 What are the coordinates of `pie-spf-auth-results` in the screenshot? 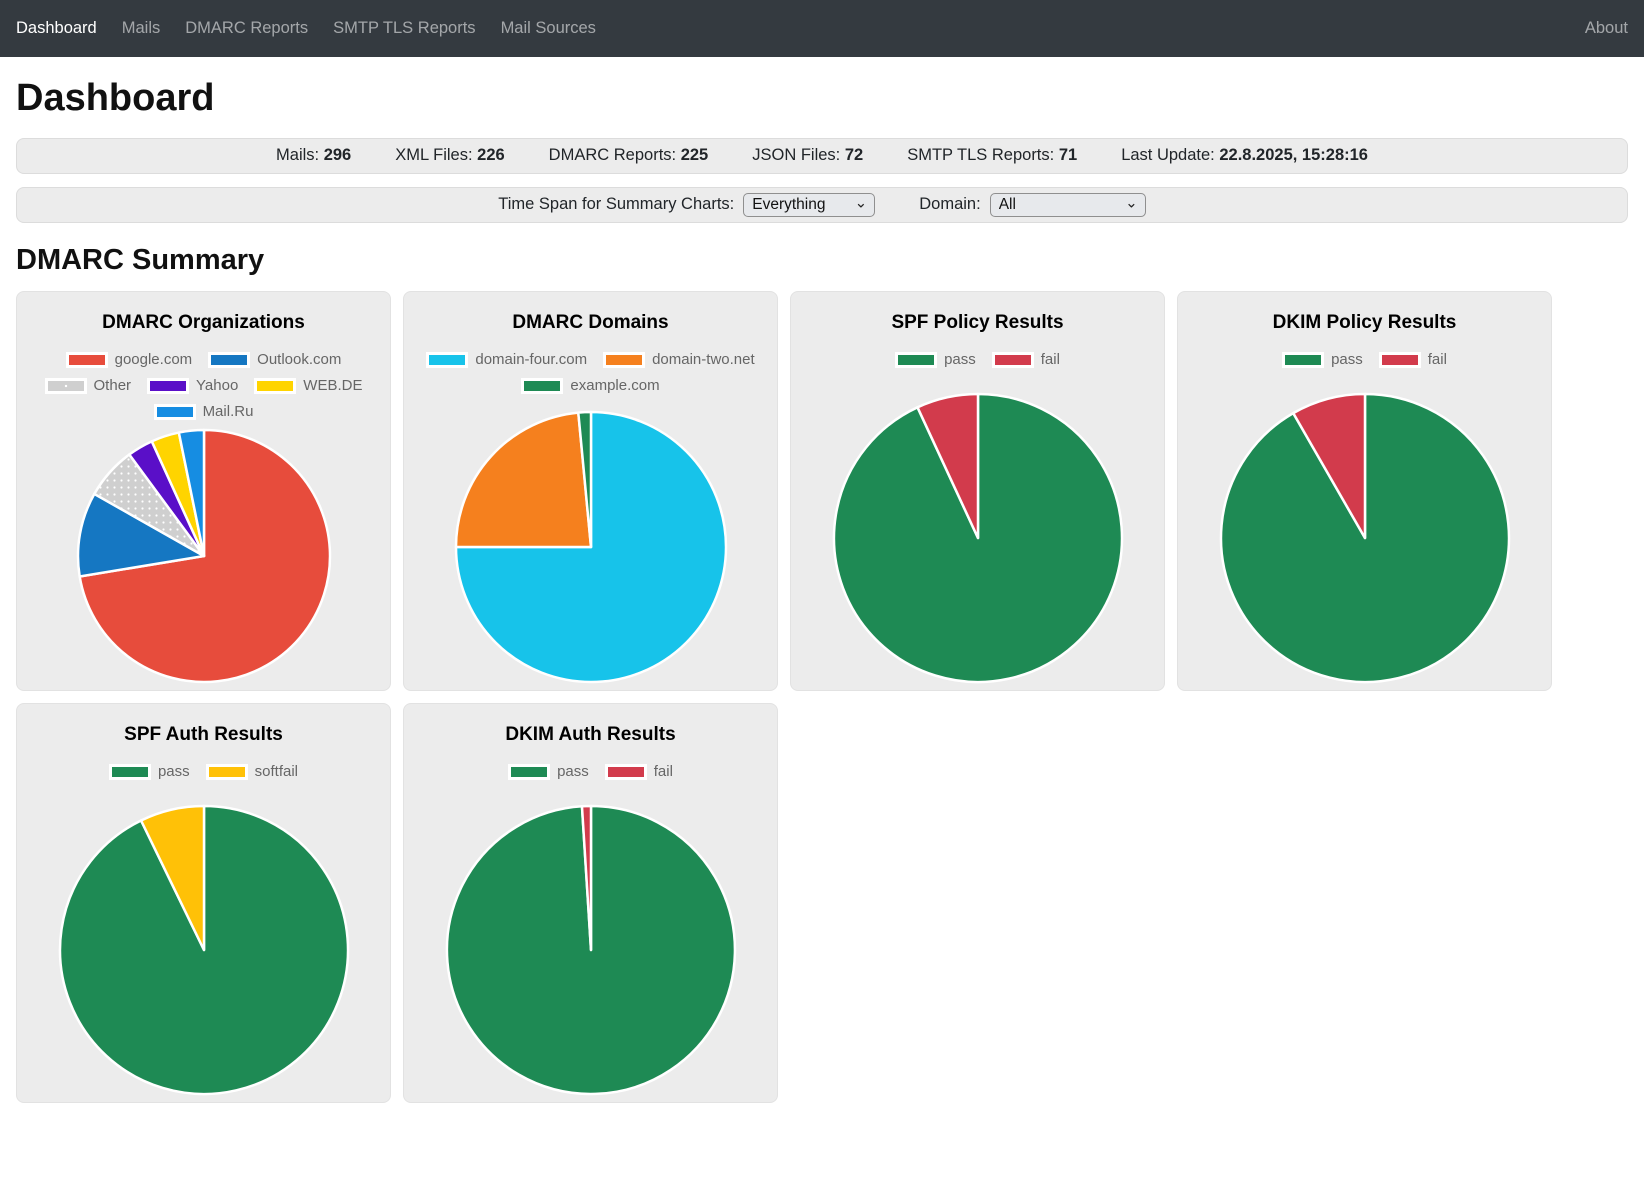 It's located at (203, 950).